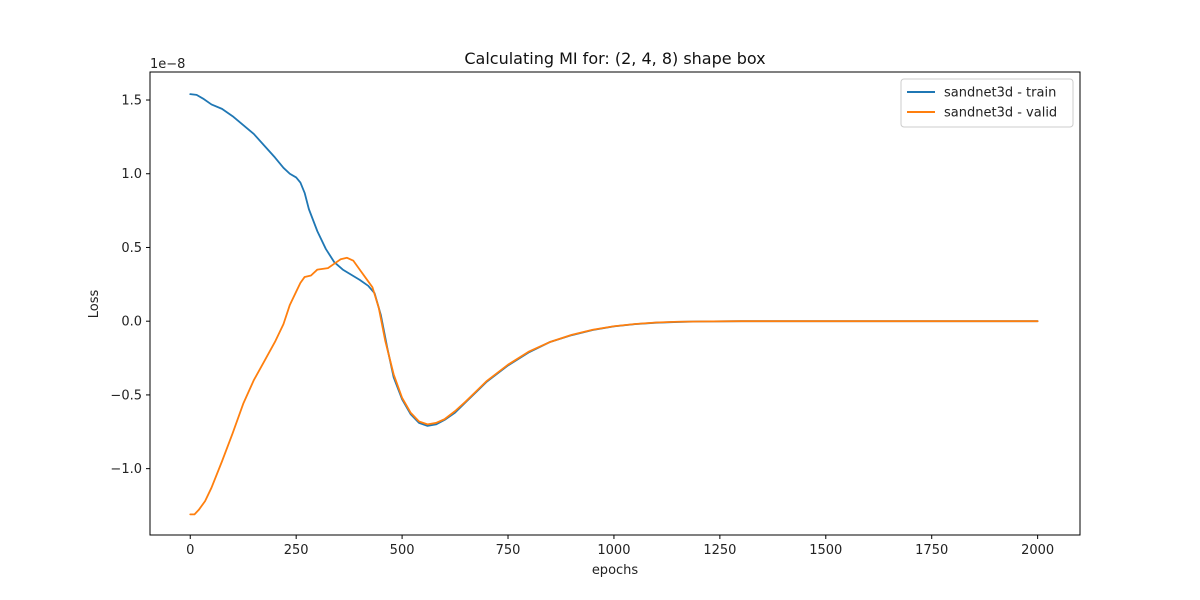  I want to click on x-axis-label: epochs, so click(615, 570).